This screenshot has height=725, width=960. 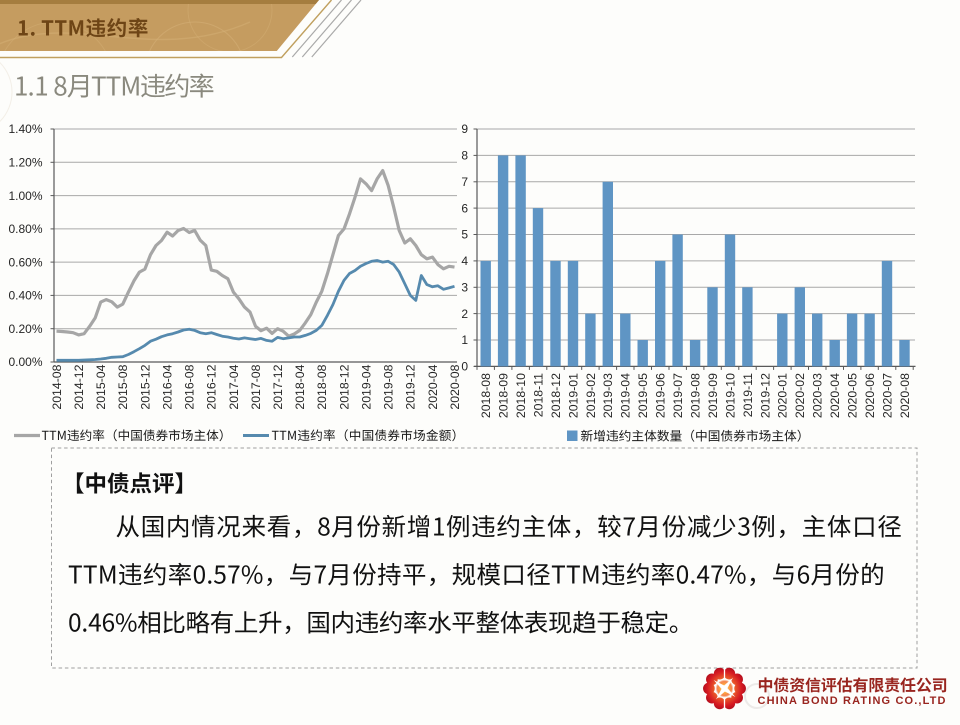 I want to click on svg-text: 2017-04, so click(x=234, y=386).